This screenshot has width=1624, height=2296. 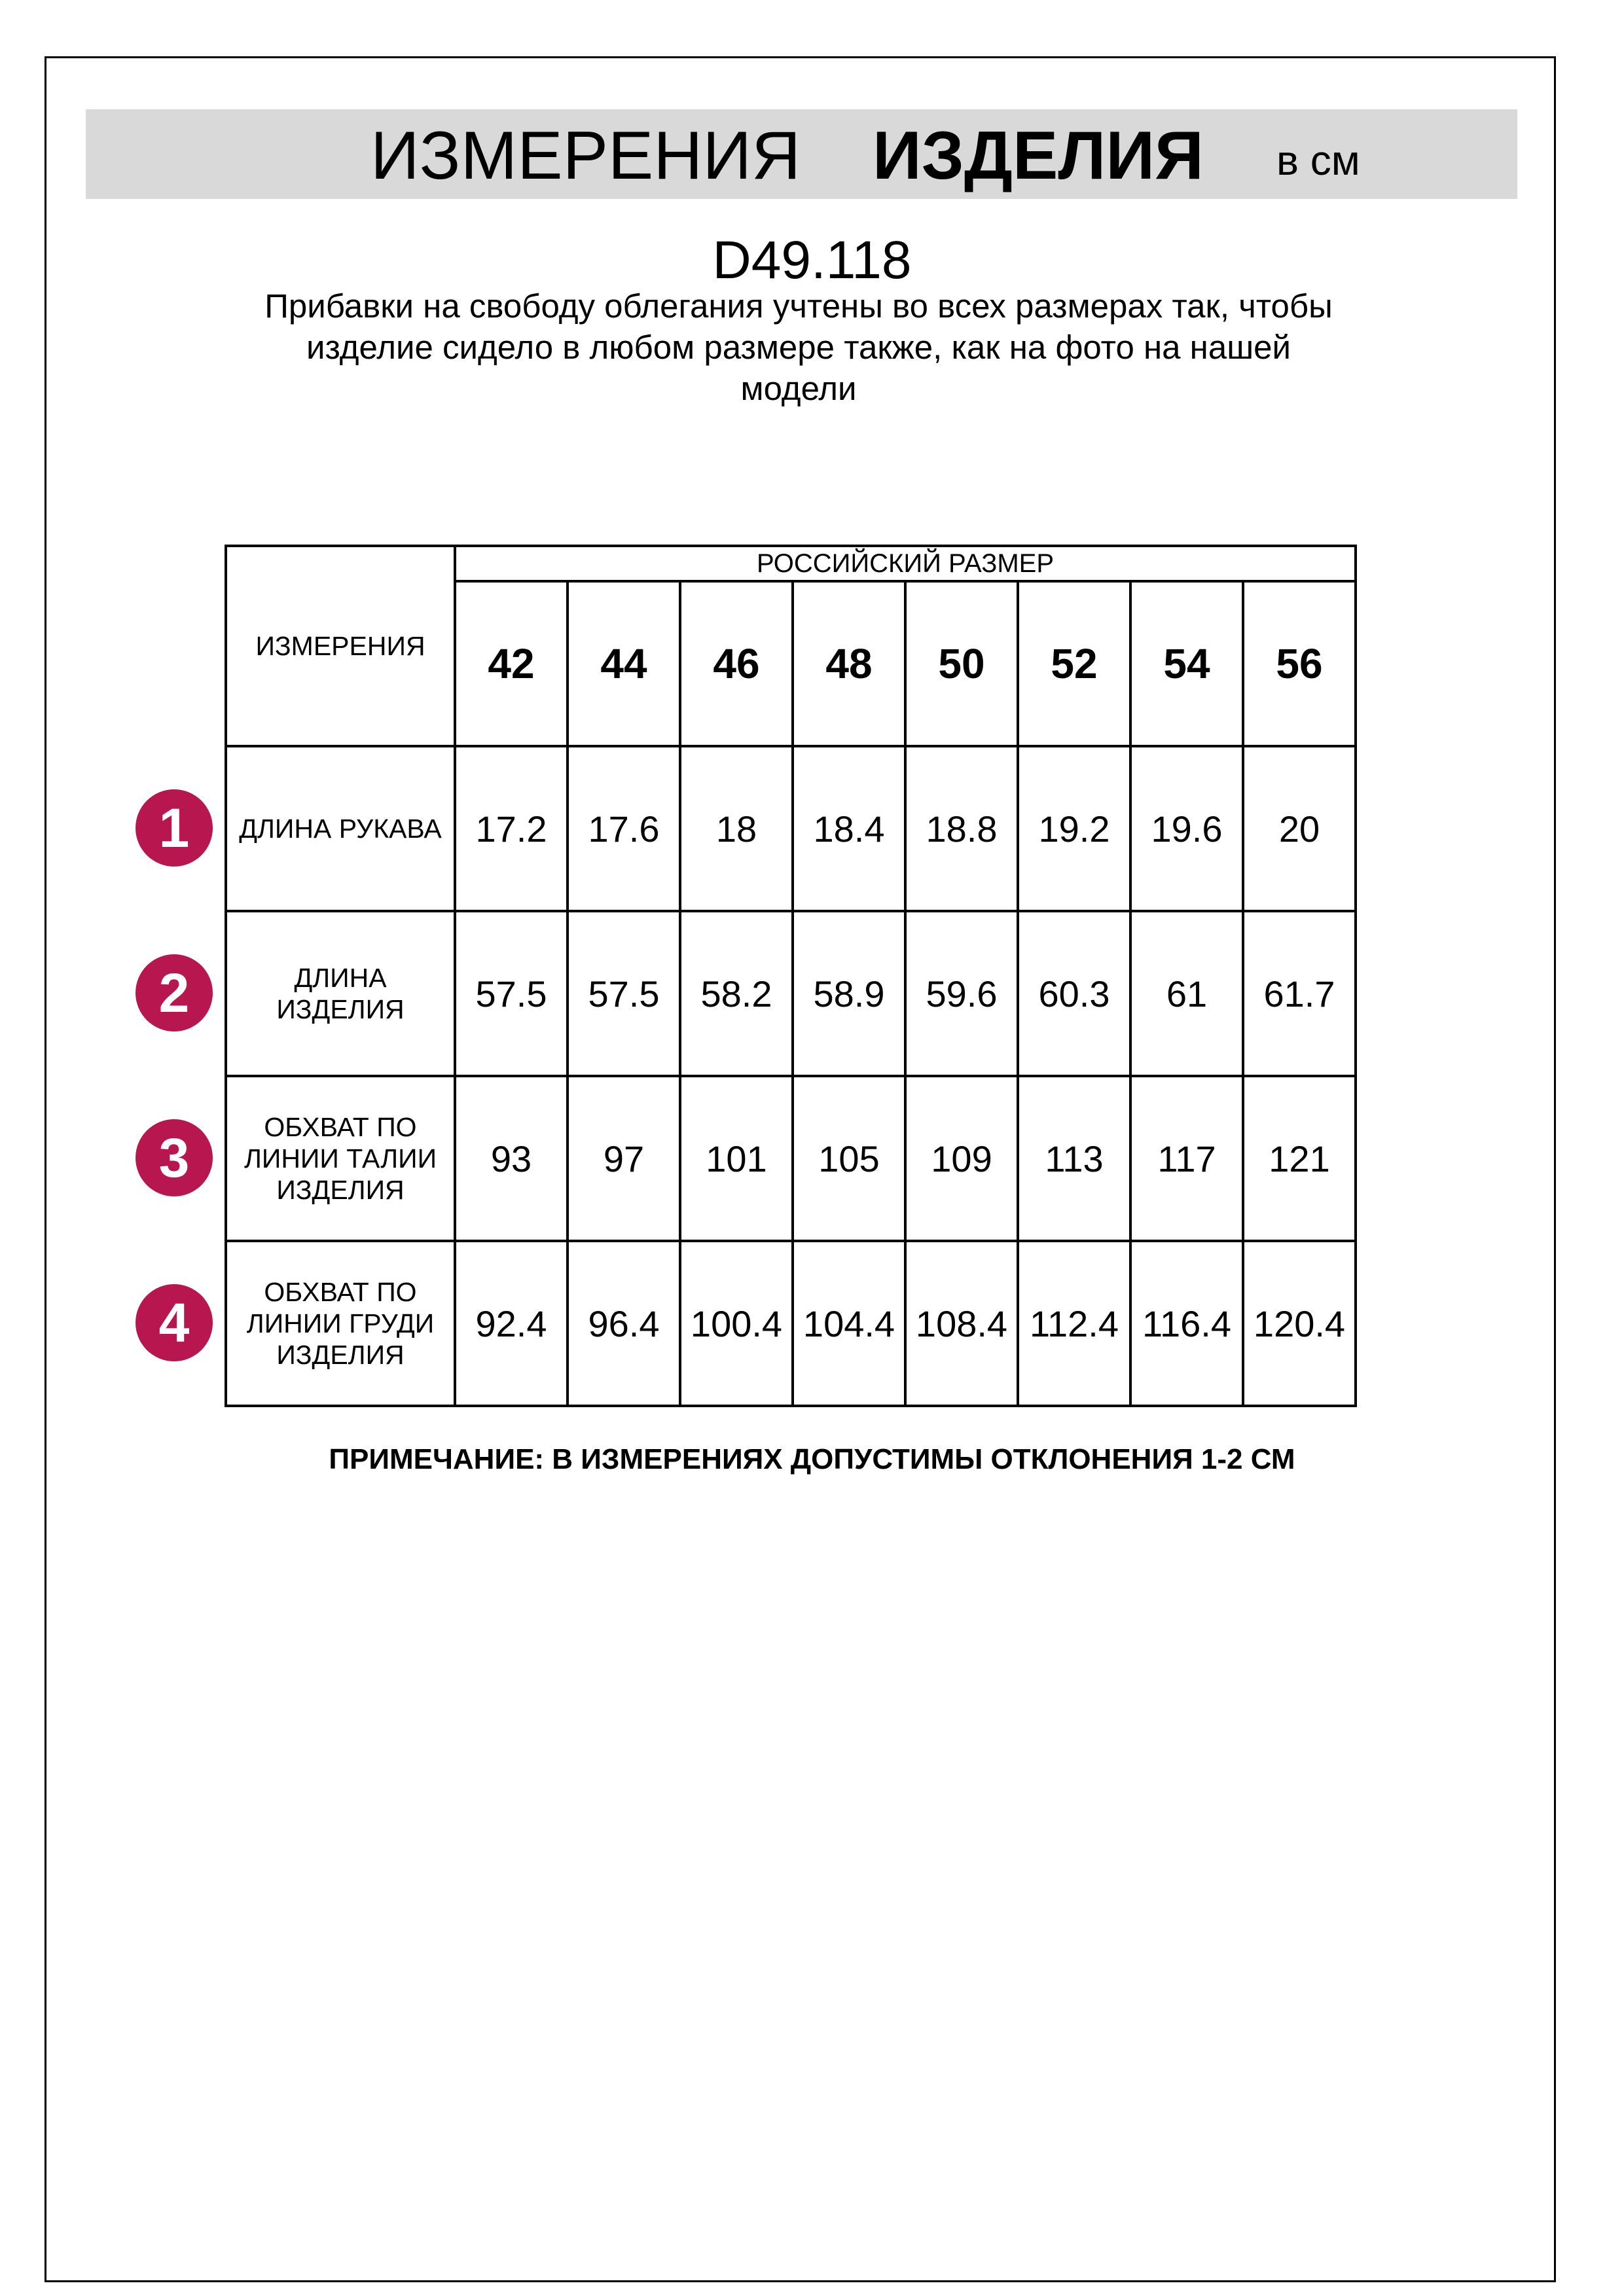 I want to click on value-cell: 104.4, so click(x=849, y=1323).